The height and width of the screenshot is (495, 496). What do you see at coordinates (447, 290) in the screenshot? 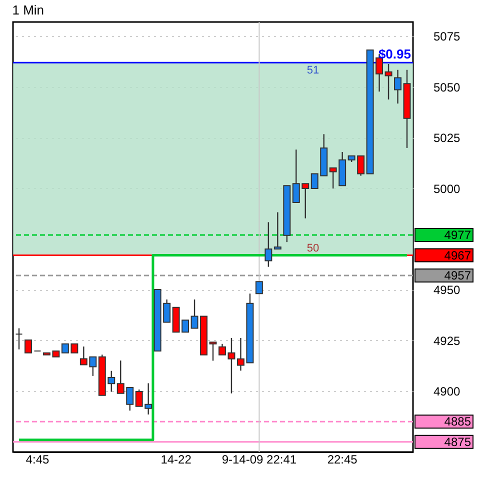
I see `y-tick-label: 4950` at bounding box center [447, 290].